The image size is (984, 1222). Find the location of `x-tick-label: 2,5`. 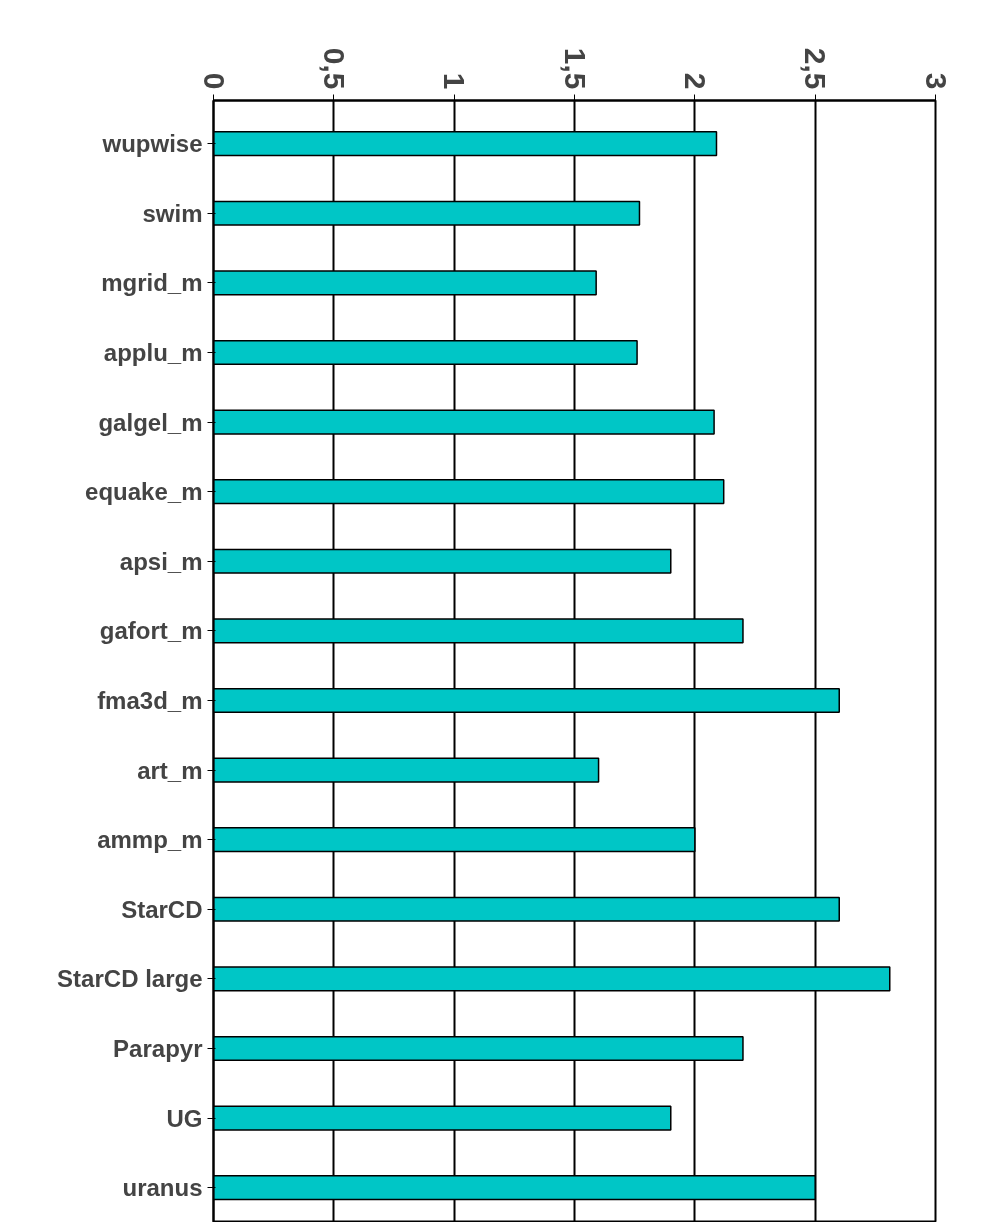

x-tick-label: 2,5 is located at coordinates (816, 68).